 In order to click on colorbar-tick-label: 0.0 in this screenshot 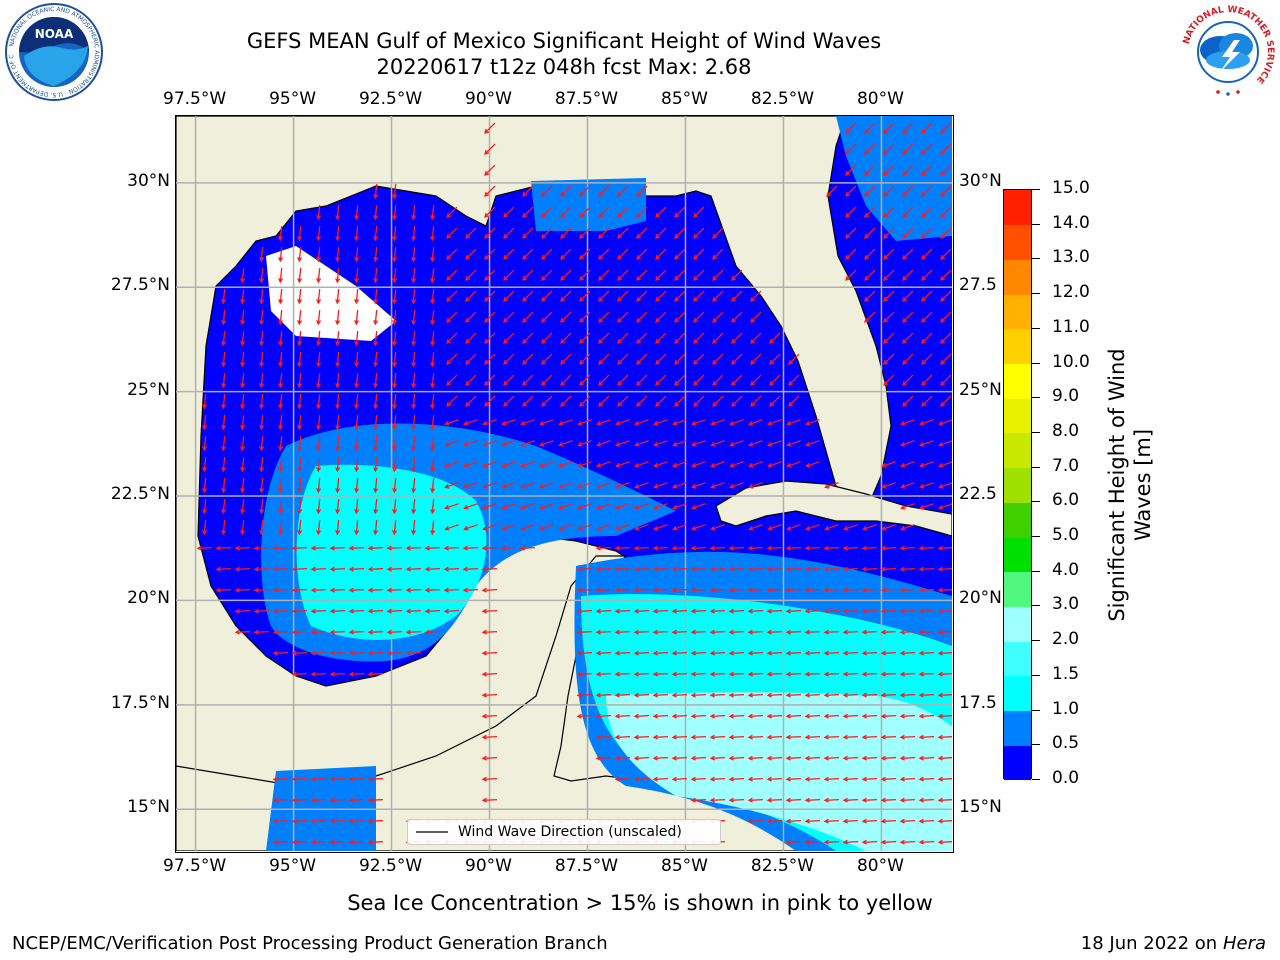, I will do `click(1066, 778)`.